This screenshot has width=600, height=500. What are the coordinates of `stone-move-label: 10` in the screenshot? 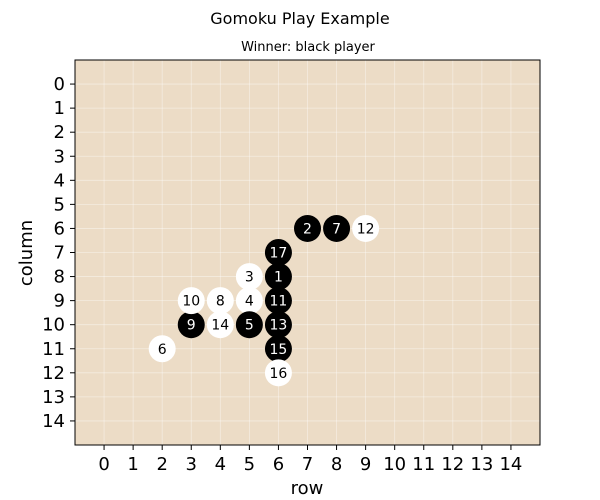 It's located at (191, 302).